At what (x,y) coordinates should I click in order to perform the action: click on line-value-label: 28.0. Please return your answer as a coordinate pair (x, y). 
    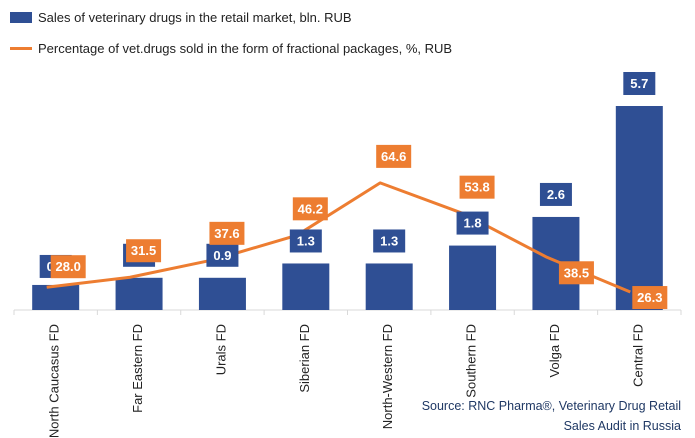
    Looking at the image, I should click on (68, 266).